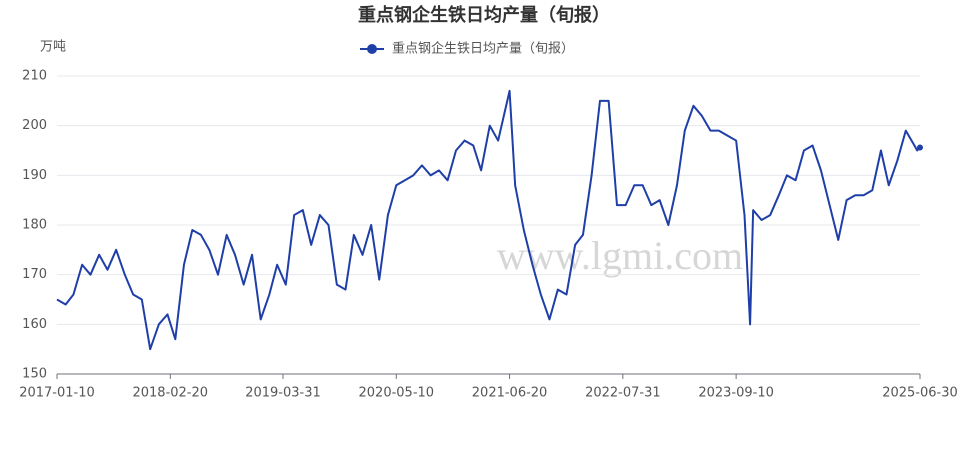 This screenshot has height=471, width=968. What do you see at coordinates (920, 393) in the screenshot?
I see `x-tick-label: 2025-06-30` at bounding box center [920, 393].